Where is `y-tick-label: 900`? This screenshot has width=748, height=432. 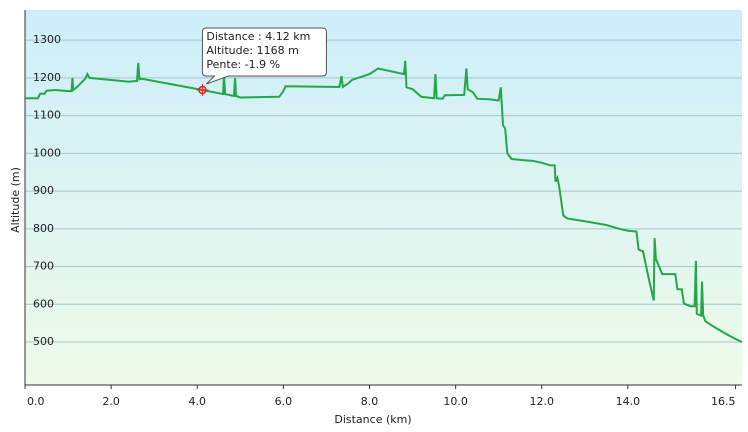 y-tick-label: 900 is located at coordinates (43, 190).